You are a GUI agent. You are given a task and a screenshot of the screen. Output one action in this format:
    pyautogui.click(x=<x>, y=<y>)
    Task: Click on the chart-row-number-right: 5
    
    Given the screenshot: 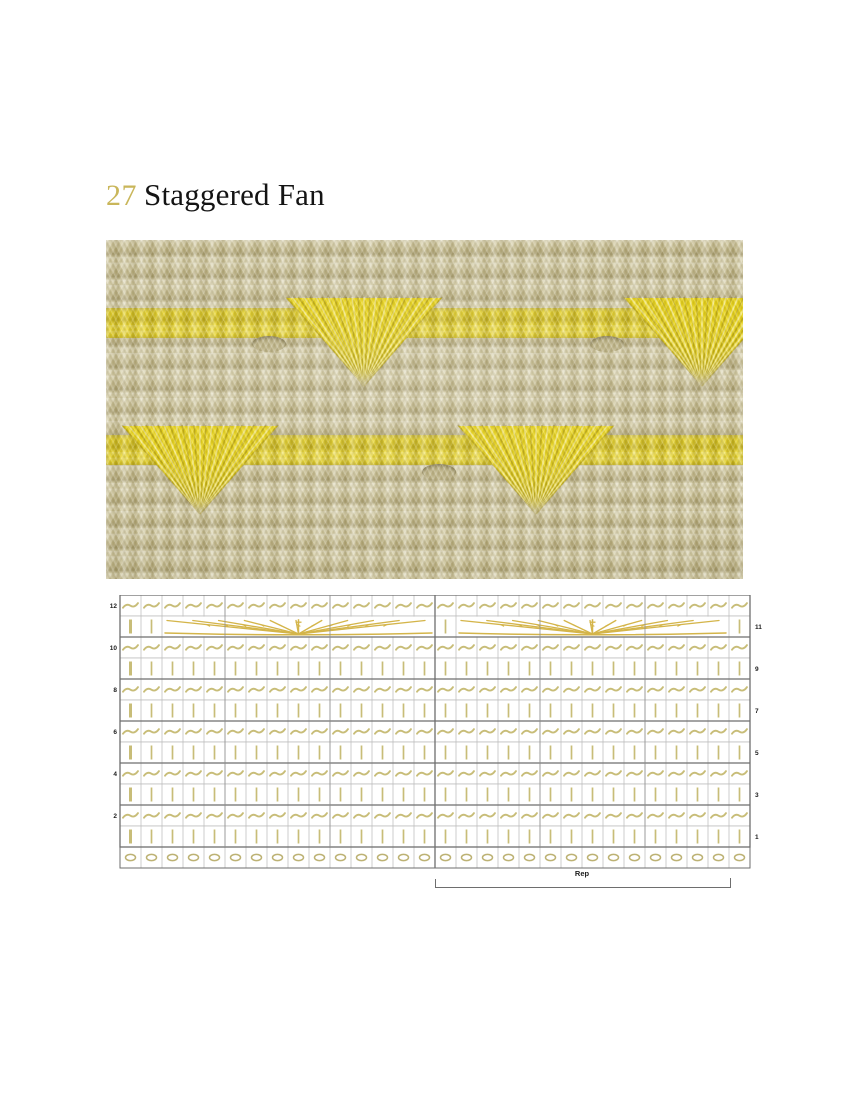 What is the action you would take?
    pyautogui.click(x=757, y=753)
    